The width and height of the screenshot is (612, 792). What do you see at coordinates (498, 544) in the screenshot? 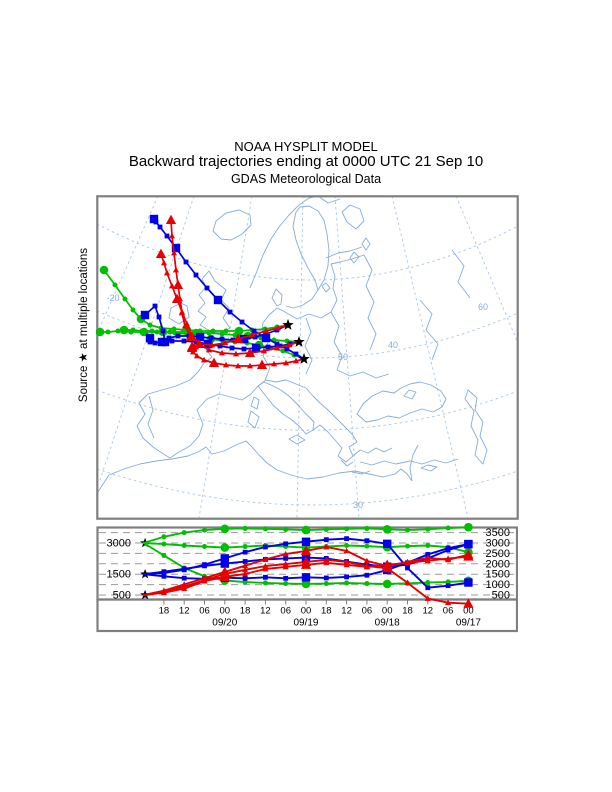
I see `right-axis-label: 3000` at bounding box center [498, 544].